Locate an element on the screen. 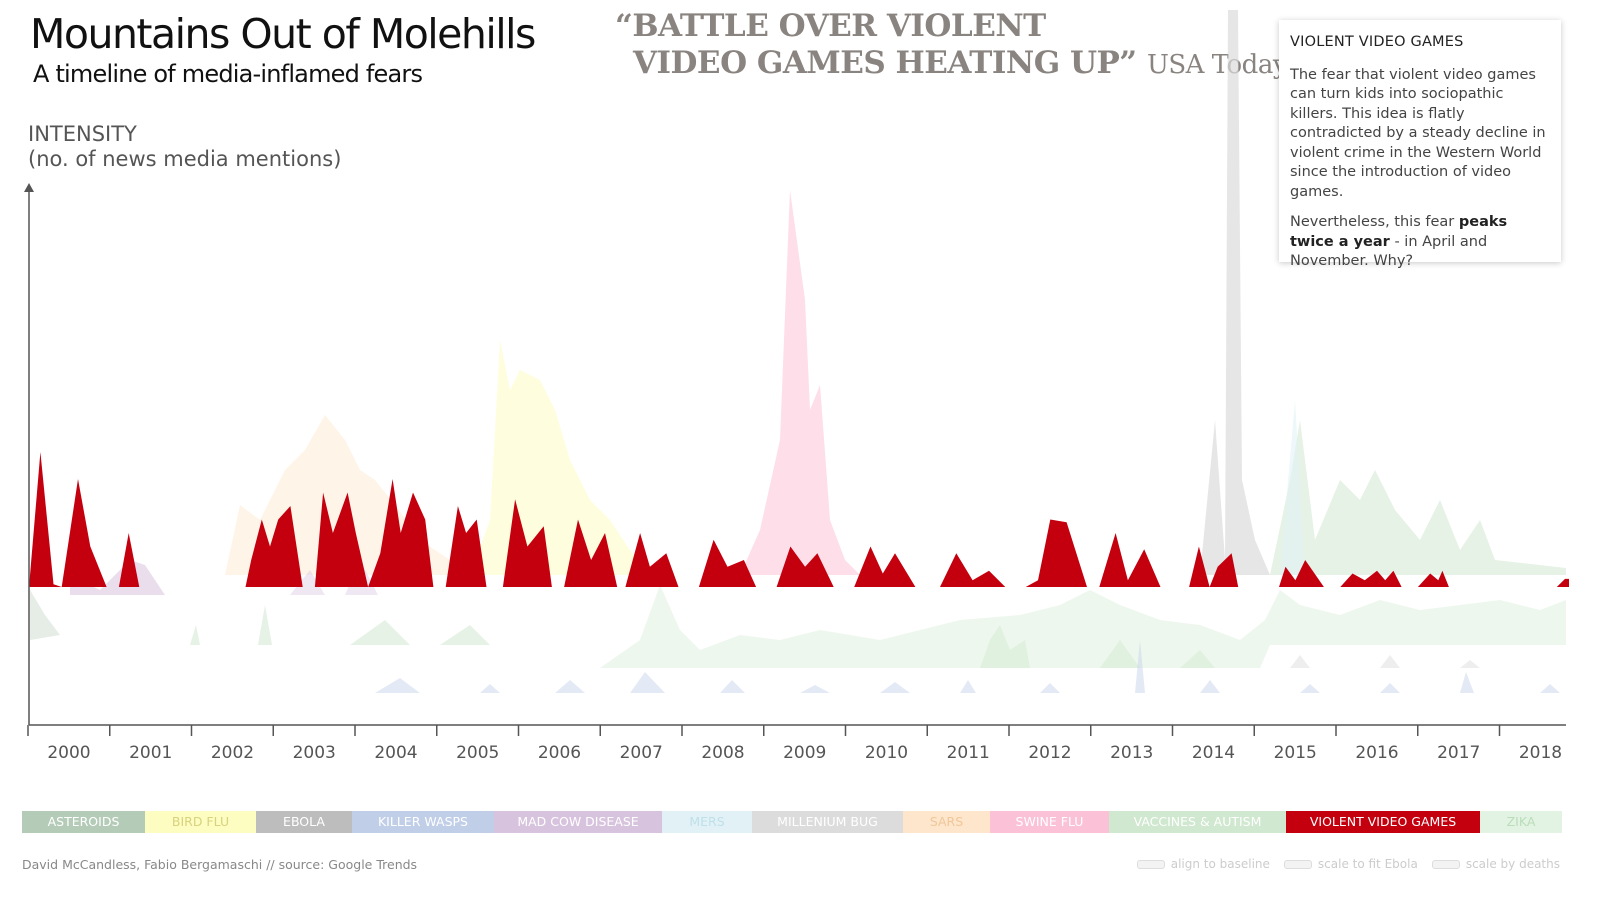 This screenshot has width=1606, height=905. y-axis-arrow is located at coordinates (29, 187).